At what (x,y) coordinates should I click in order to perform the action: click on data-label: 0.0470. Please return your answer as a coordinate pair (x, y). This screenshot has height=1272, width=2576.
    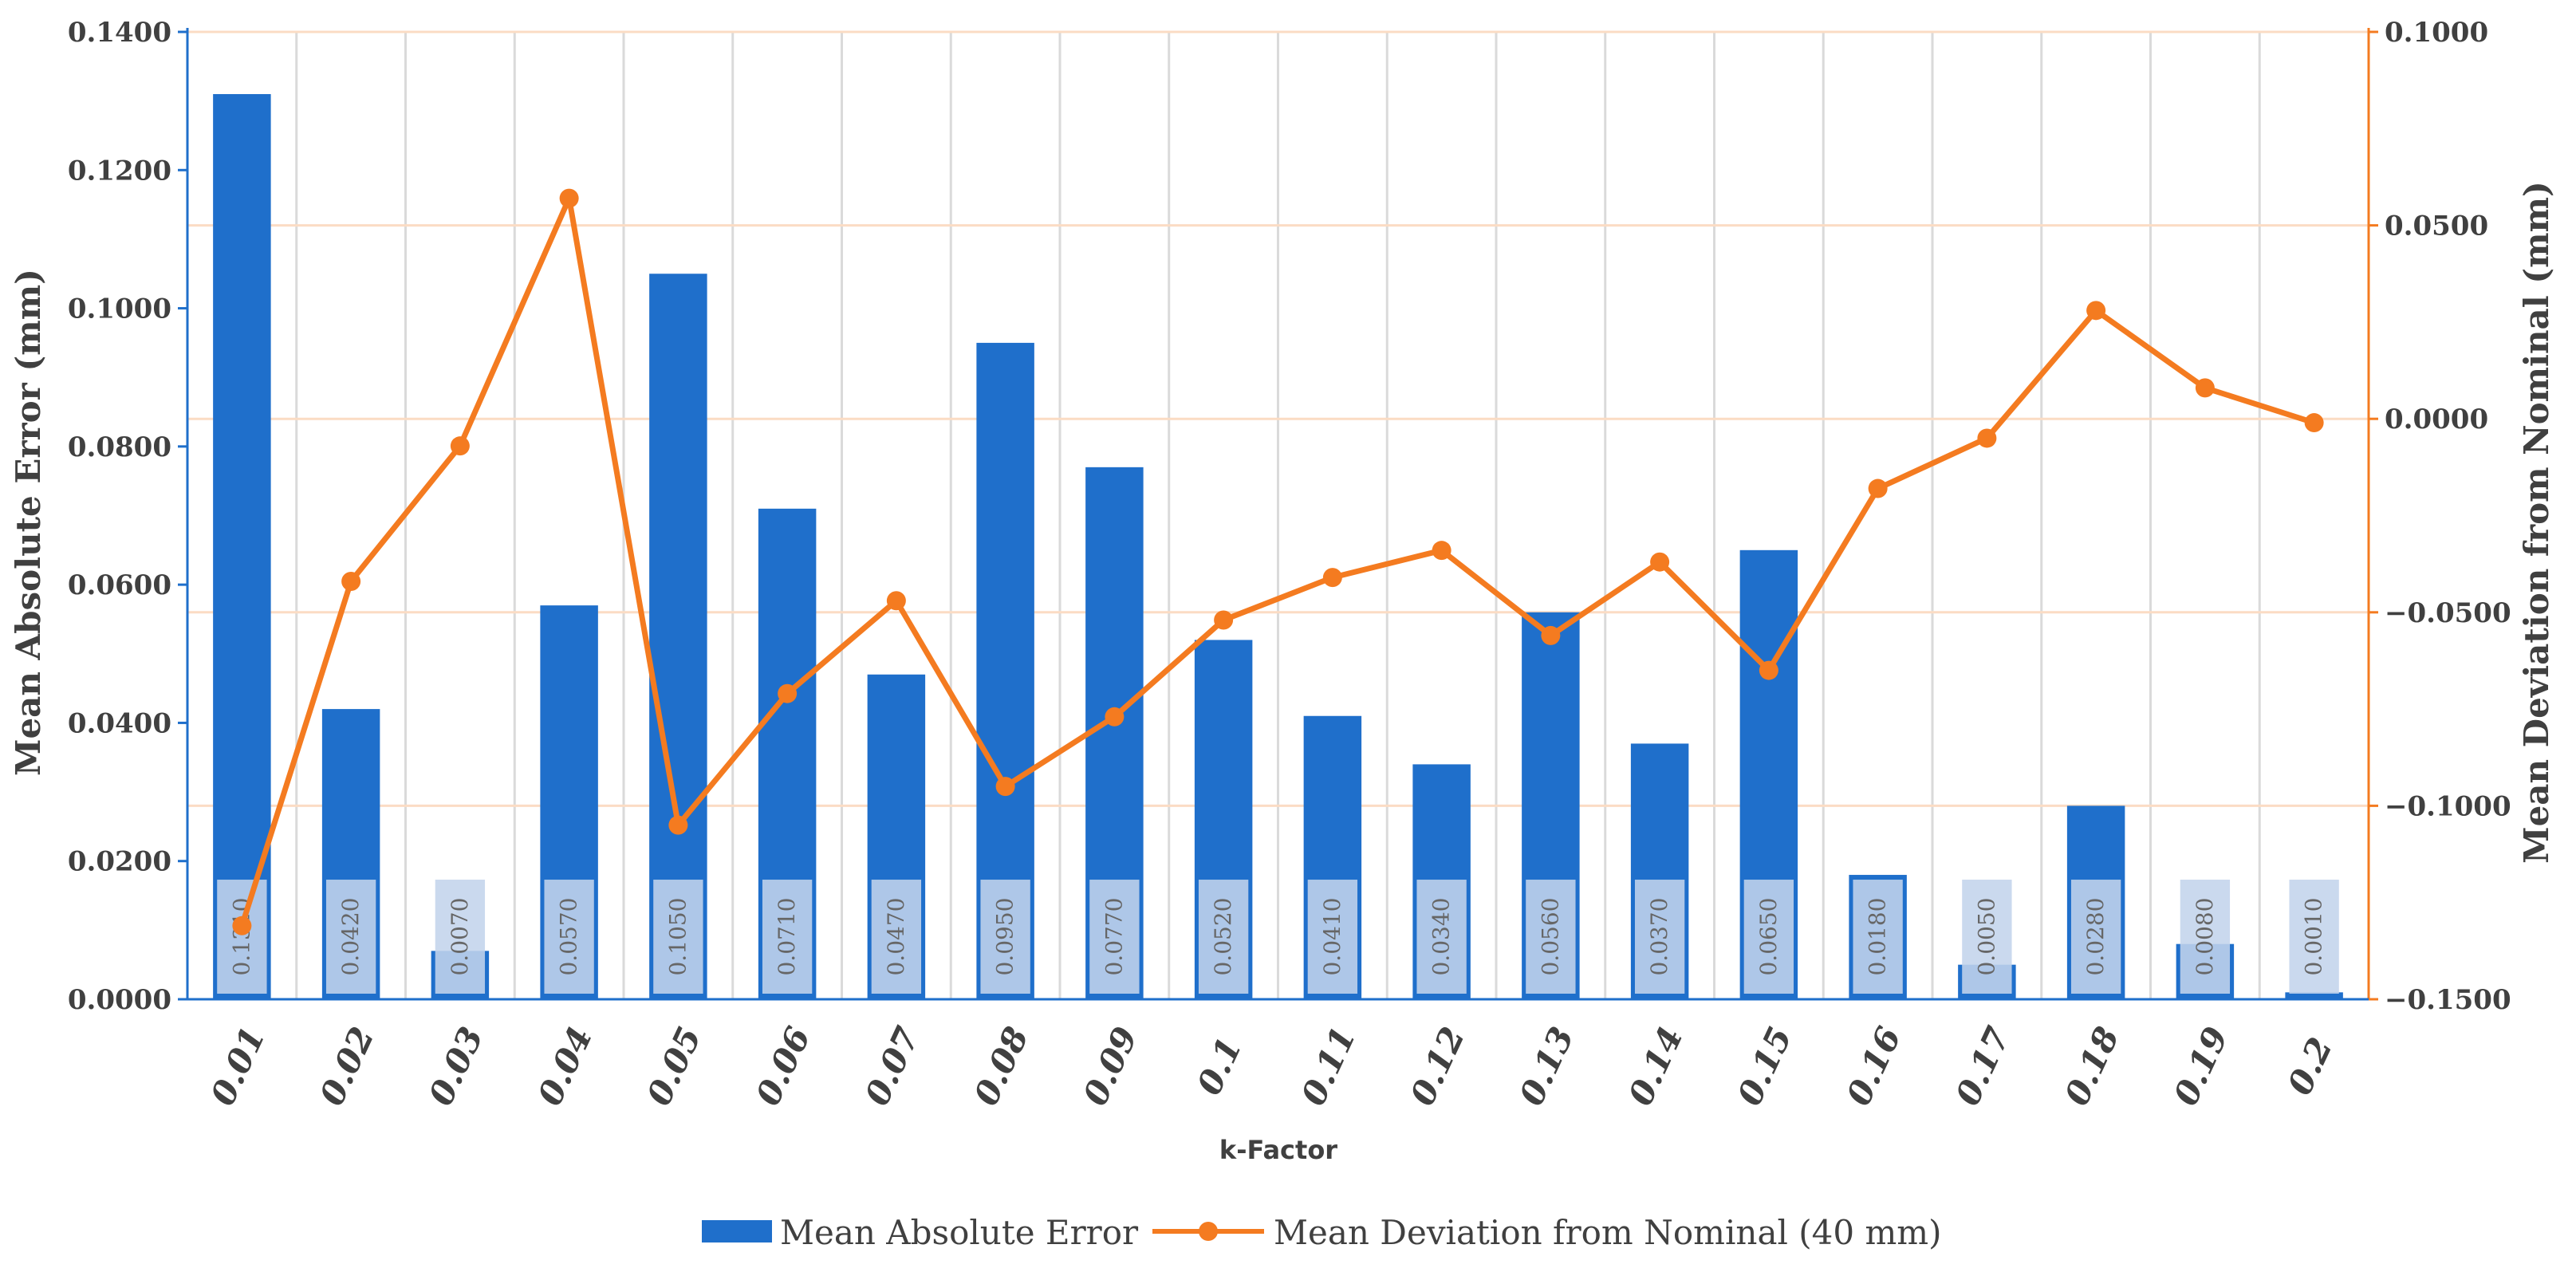
    Looking at the image, I should click on (896, 937).